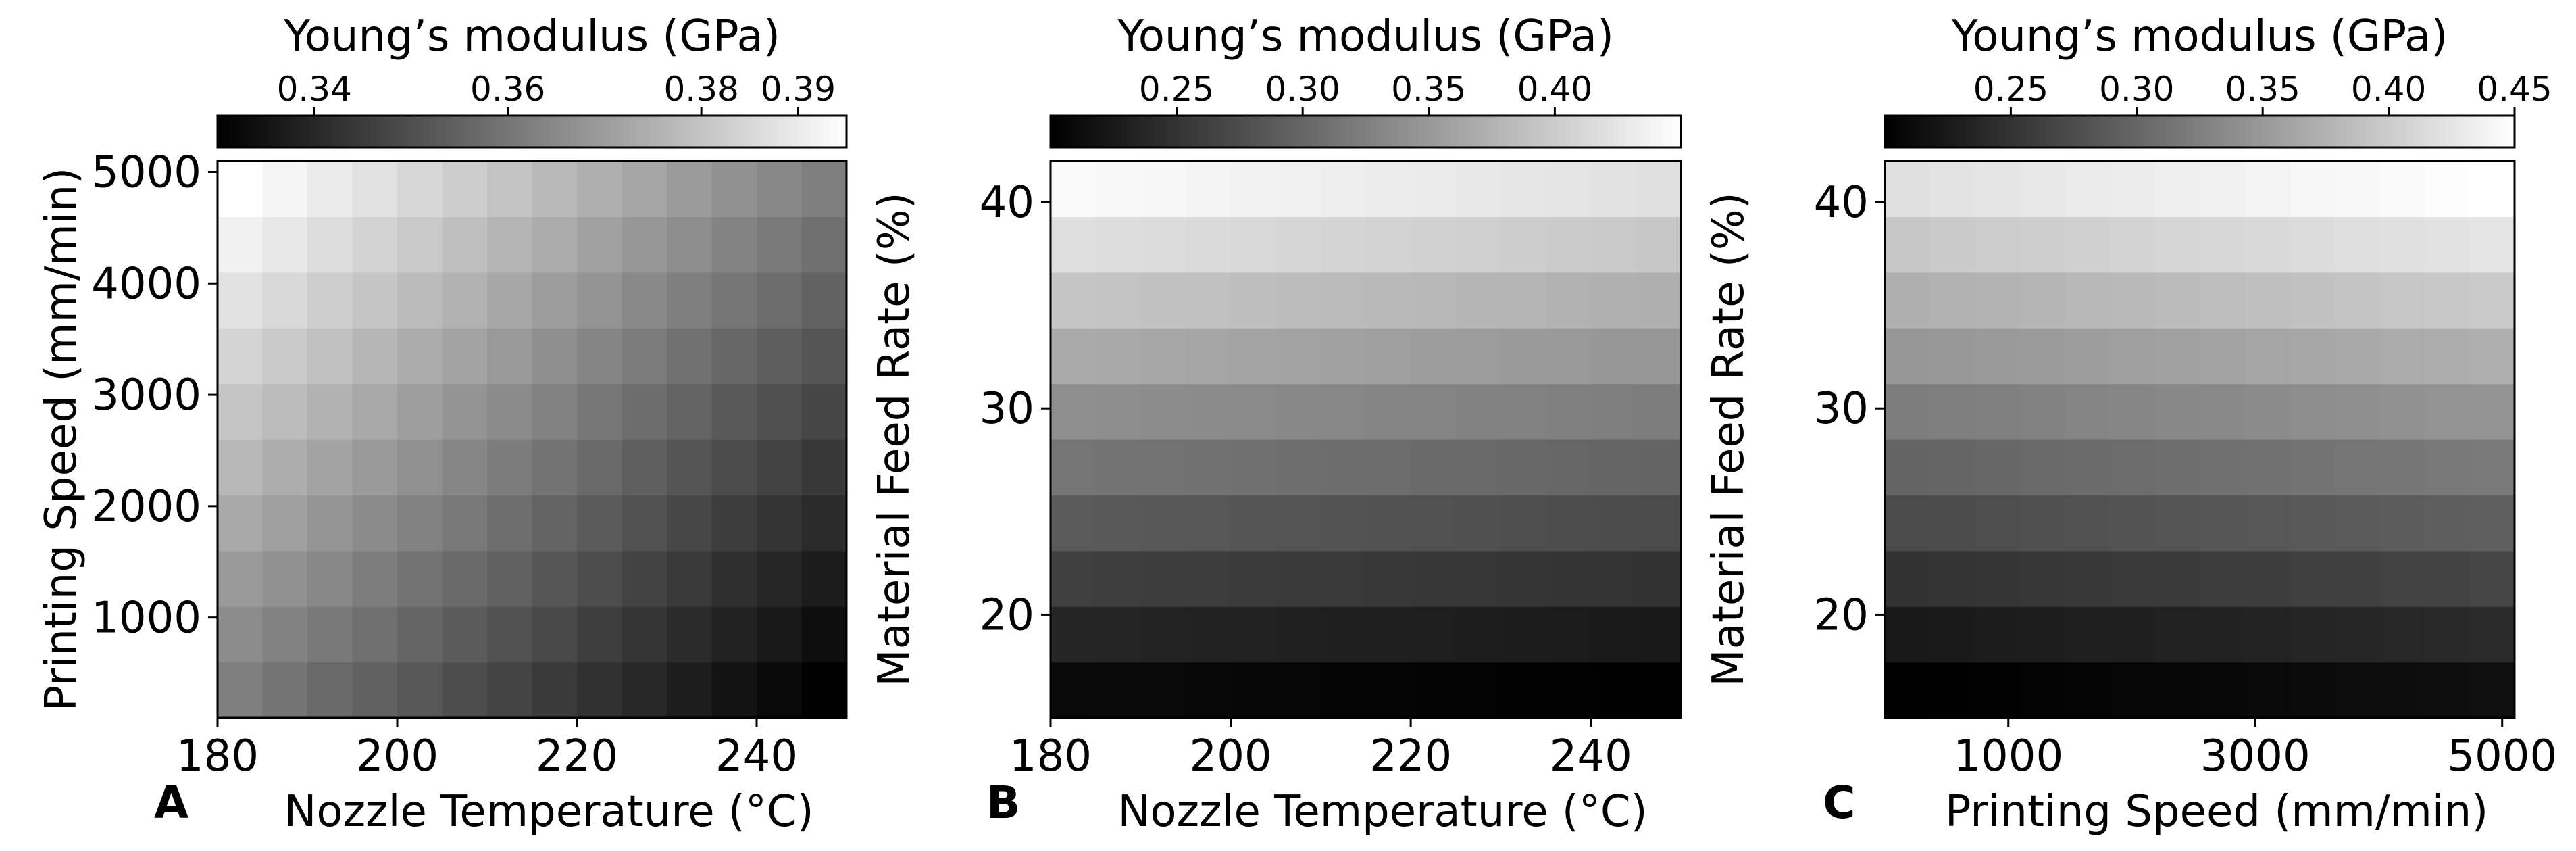  I want to click on x-tick-label: 200, so click(397, 756).